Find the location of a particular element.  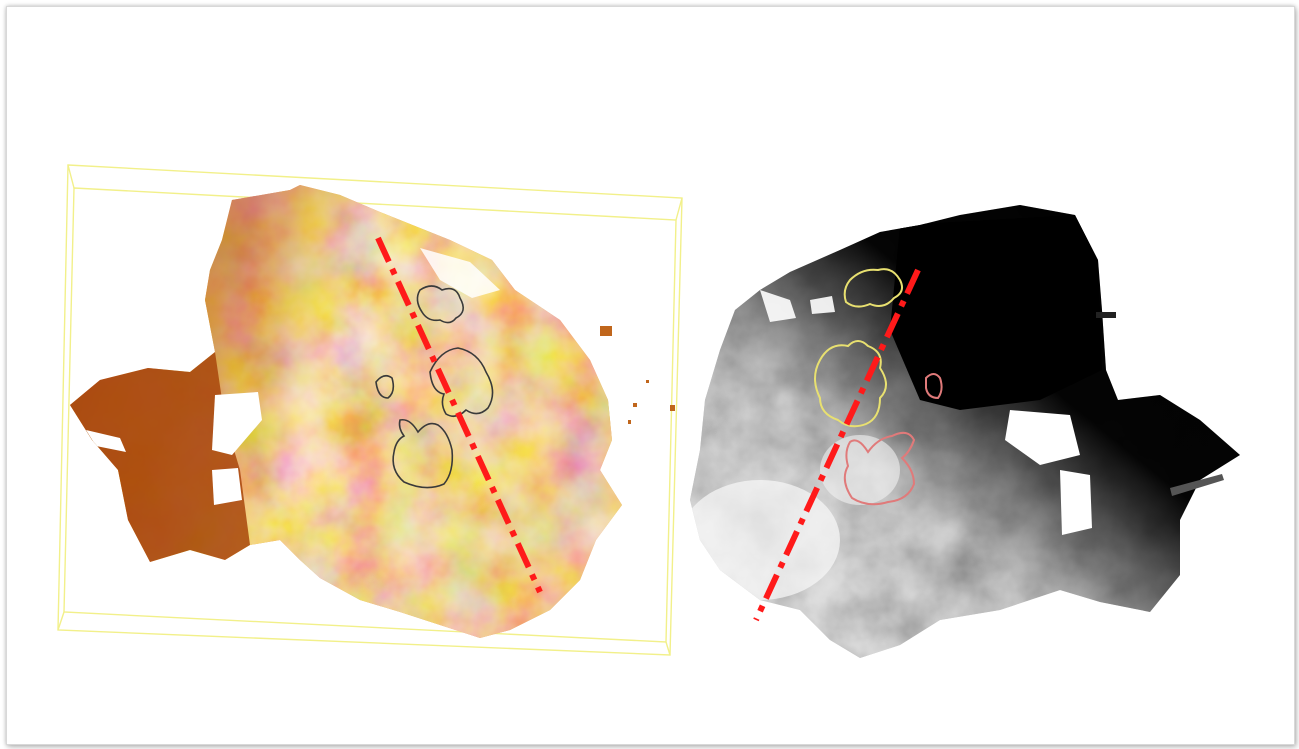

yellow-contours is located at coordinates (858, 348).